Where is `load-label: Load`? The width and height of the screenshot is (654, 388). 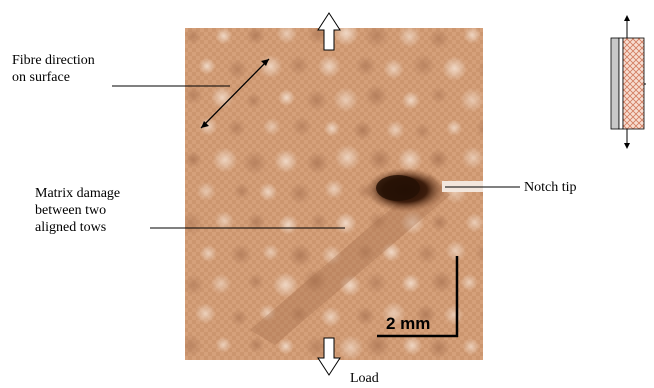 load-label: Load is located at coordinates (364, 378).